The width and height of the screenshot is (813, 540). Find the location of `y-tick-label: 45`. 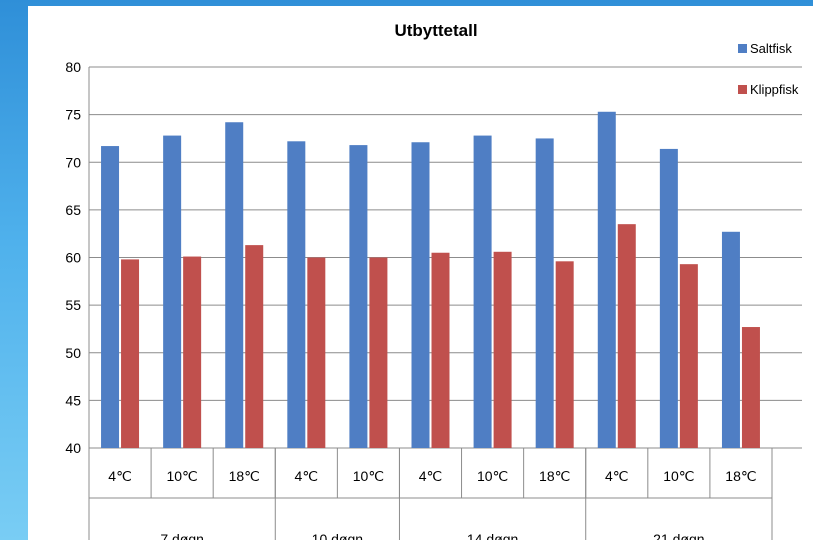

y-tick-label: 45 is located at coordinates (73, 400).